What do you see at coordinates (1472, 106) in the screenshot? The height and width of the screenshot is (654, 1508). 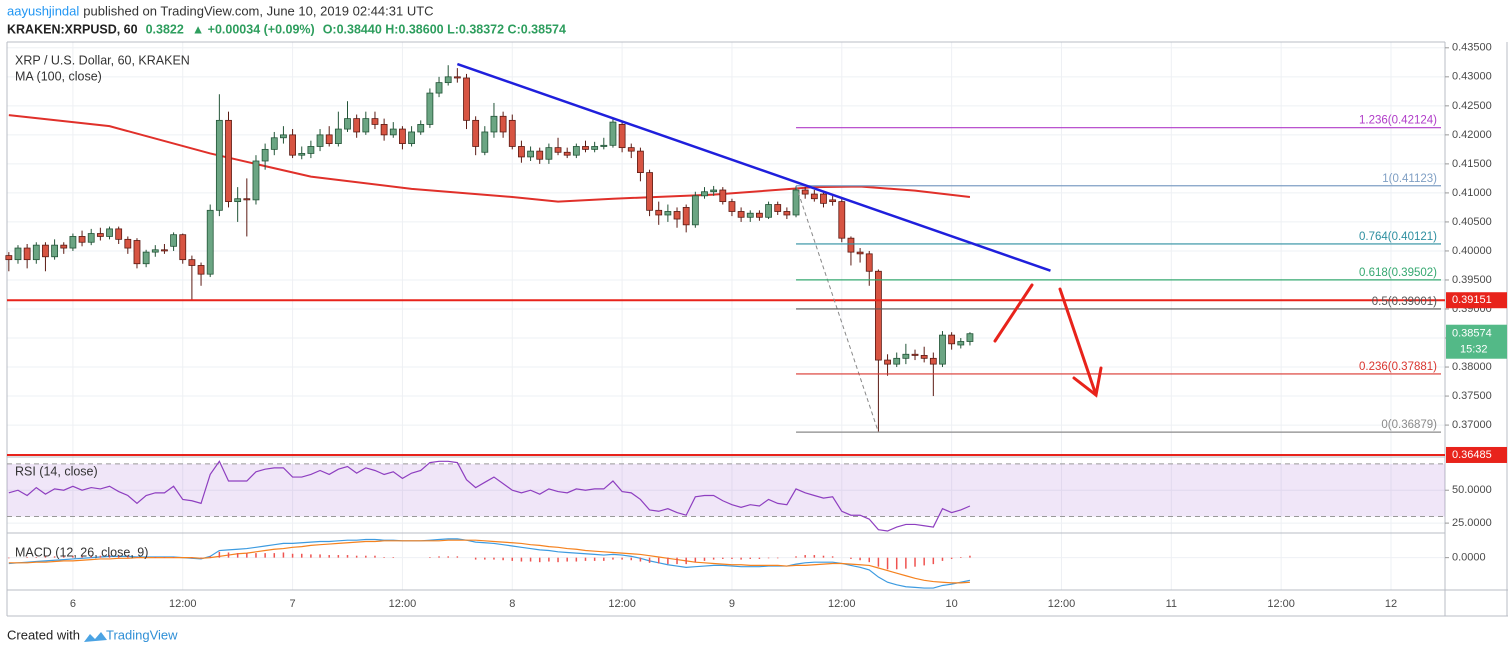 I see `y-tick-label: 0.42500` at bounding box center [1472, 106].